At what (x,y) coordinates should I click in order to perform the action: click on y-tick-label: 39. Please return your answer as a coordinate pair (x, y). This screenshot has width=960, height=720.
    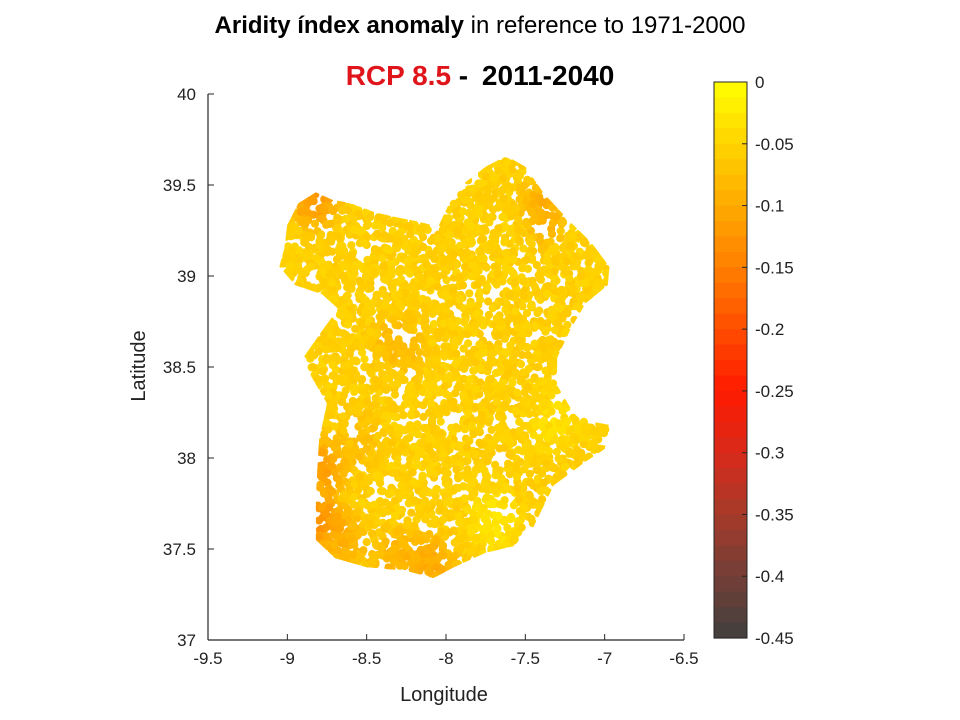
    Looking at the image, I should click on (186, 276).